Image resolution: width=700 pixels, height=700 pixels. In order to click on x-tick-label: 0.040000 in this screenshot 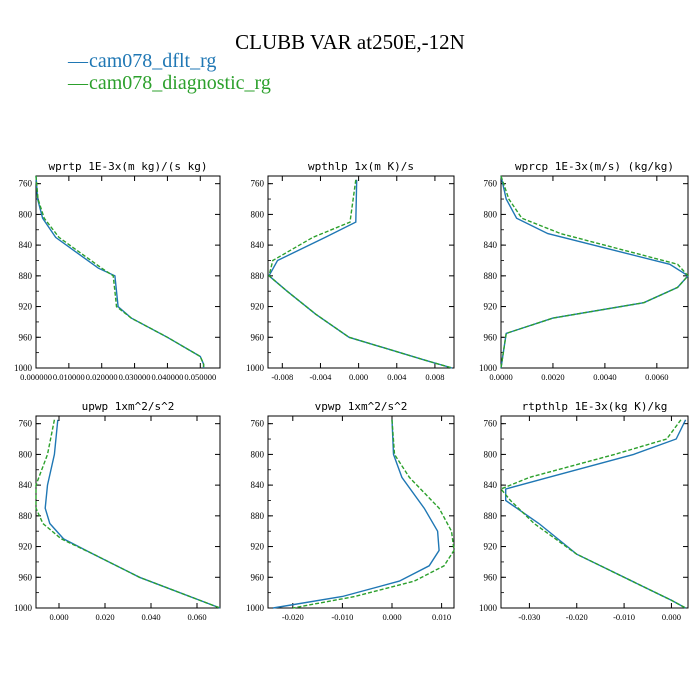, I will do `click(167, 377)`.